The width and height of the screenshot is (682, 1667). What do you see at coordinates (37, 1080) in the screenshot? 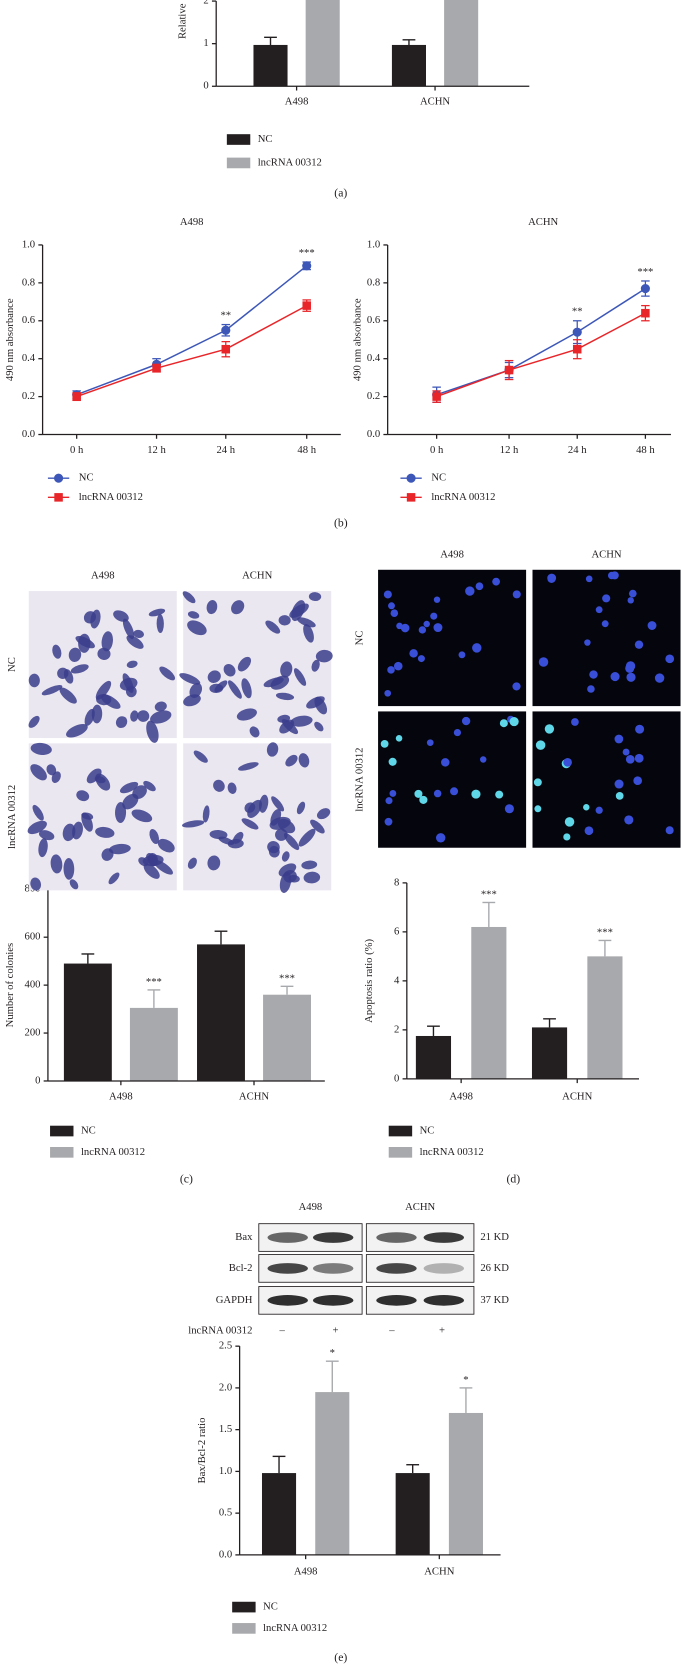
I see `y-tick-label: 0` at bounding box center [37, 1080].